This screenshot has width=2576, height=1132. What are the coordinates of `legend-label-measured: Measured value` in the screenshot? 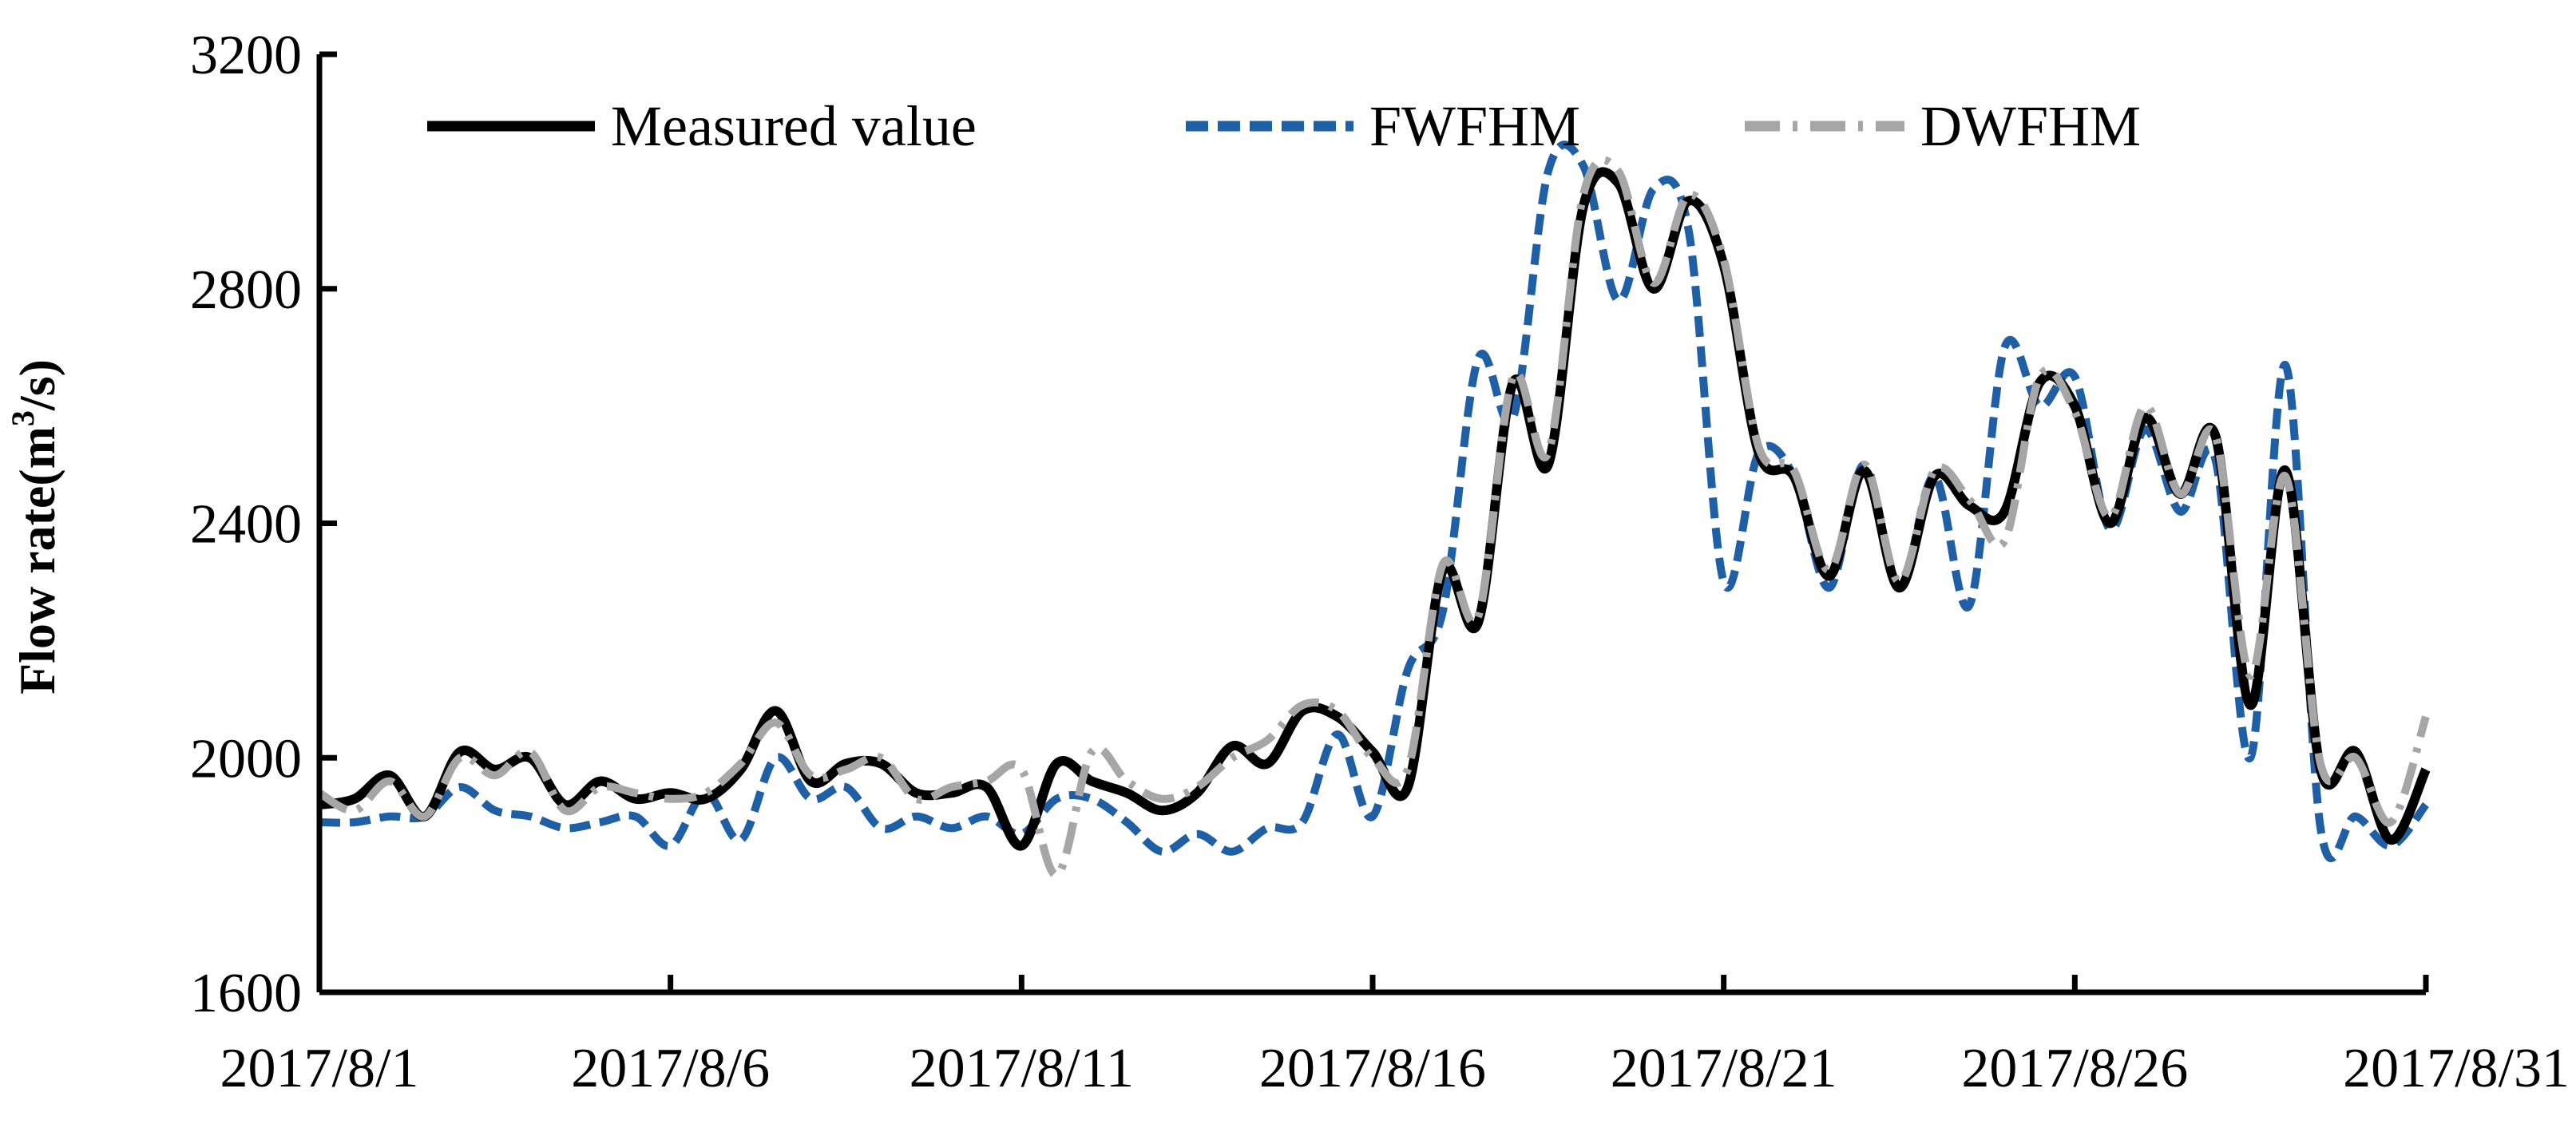 It's located at (794, 126).